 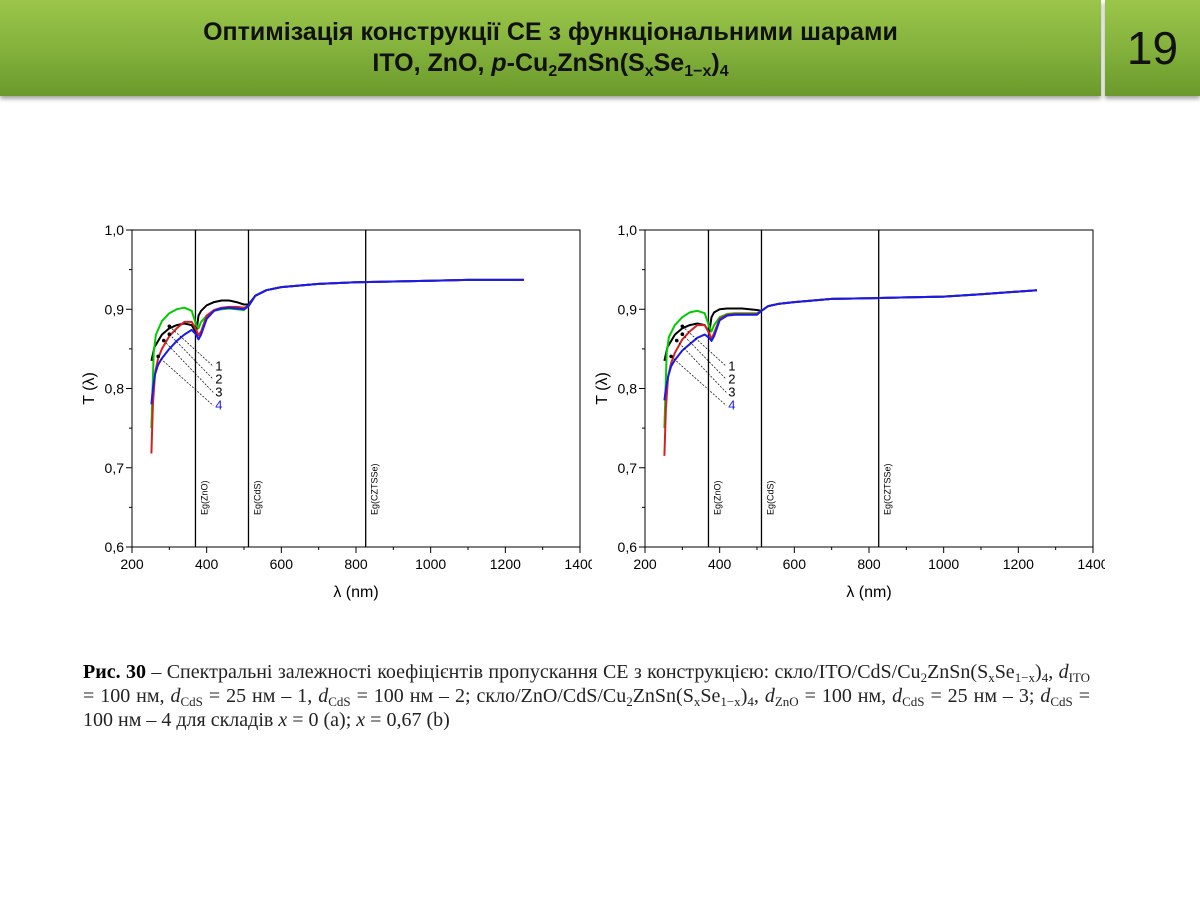 I want to click on caption-formula-1: Cu2ZnSn(SxSe1−x)4, so click(x=973, y=673).